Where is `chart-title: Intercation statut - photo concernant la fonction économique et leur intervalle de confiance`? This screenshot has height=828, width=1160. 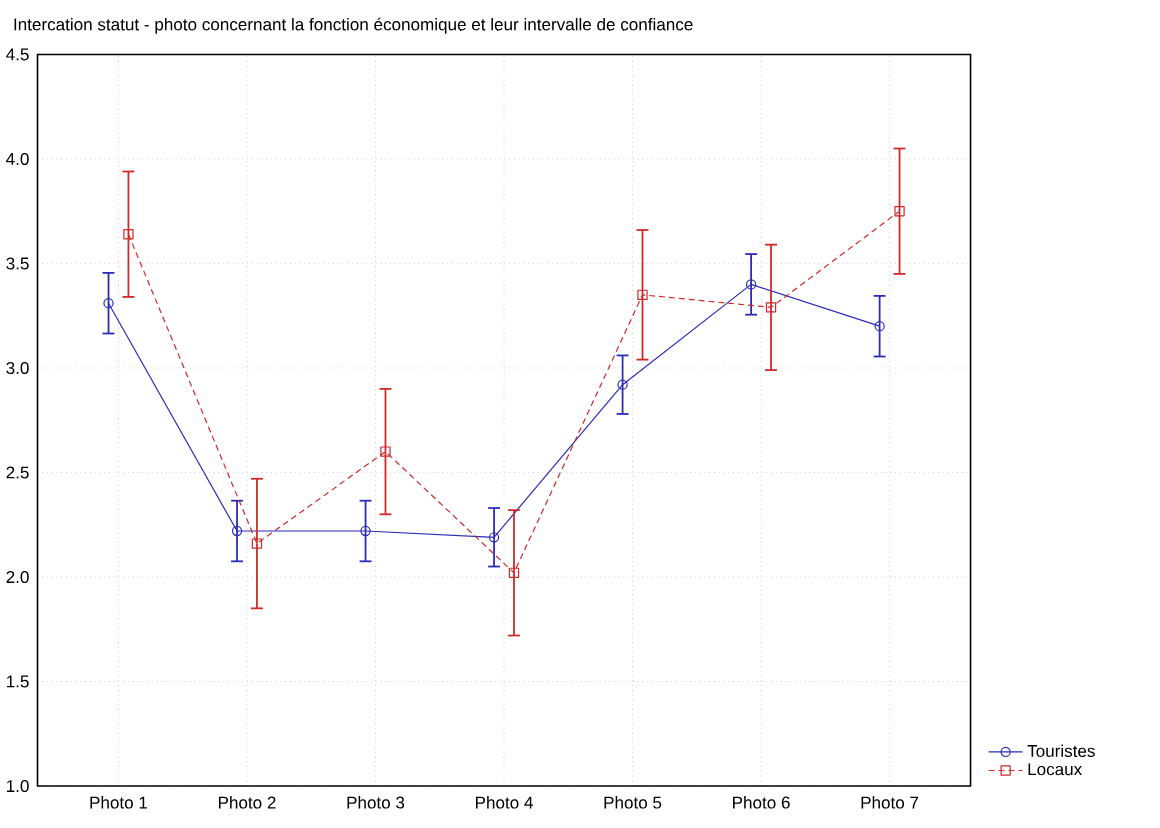 chart-title: Intercation statut - photo concernant la fonction économique et leur intervalle de confiance is located at coordinates (353, 25).